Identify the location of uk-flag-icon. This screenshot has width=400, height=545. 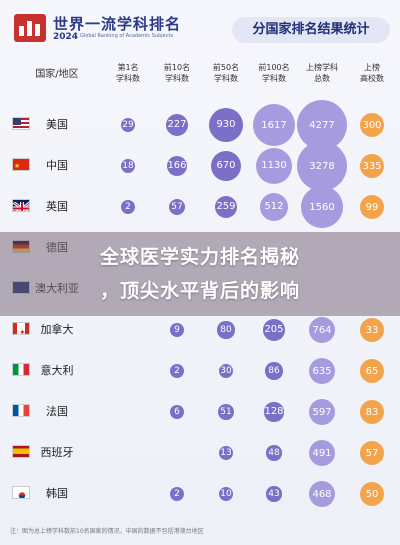
(21, 205).